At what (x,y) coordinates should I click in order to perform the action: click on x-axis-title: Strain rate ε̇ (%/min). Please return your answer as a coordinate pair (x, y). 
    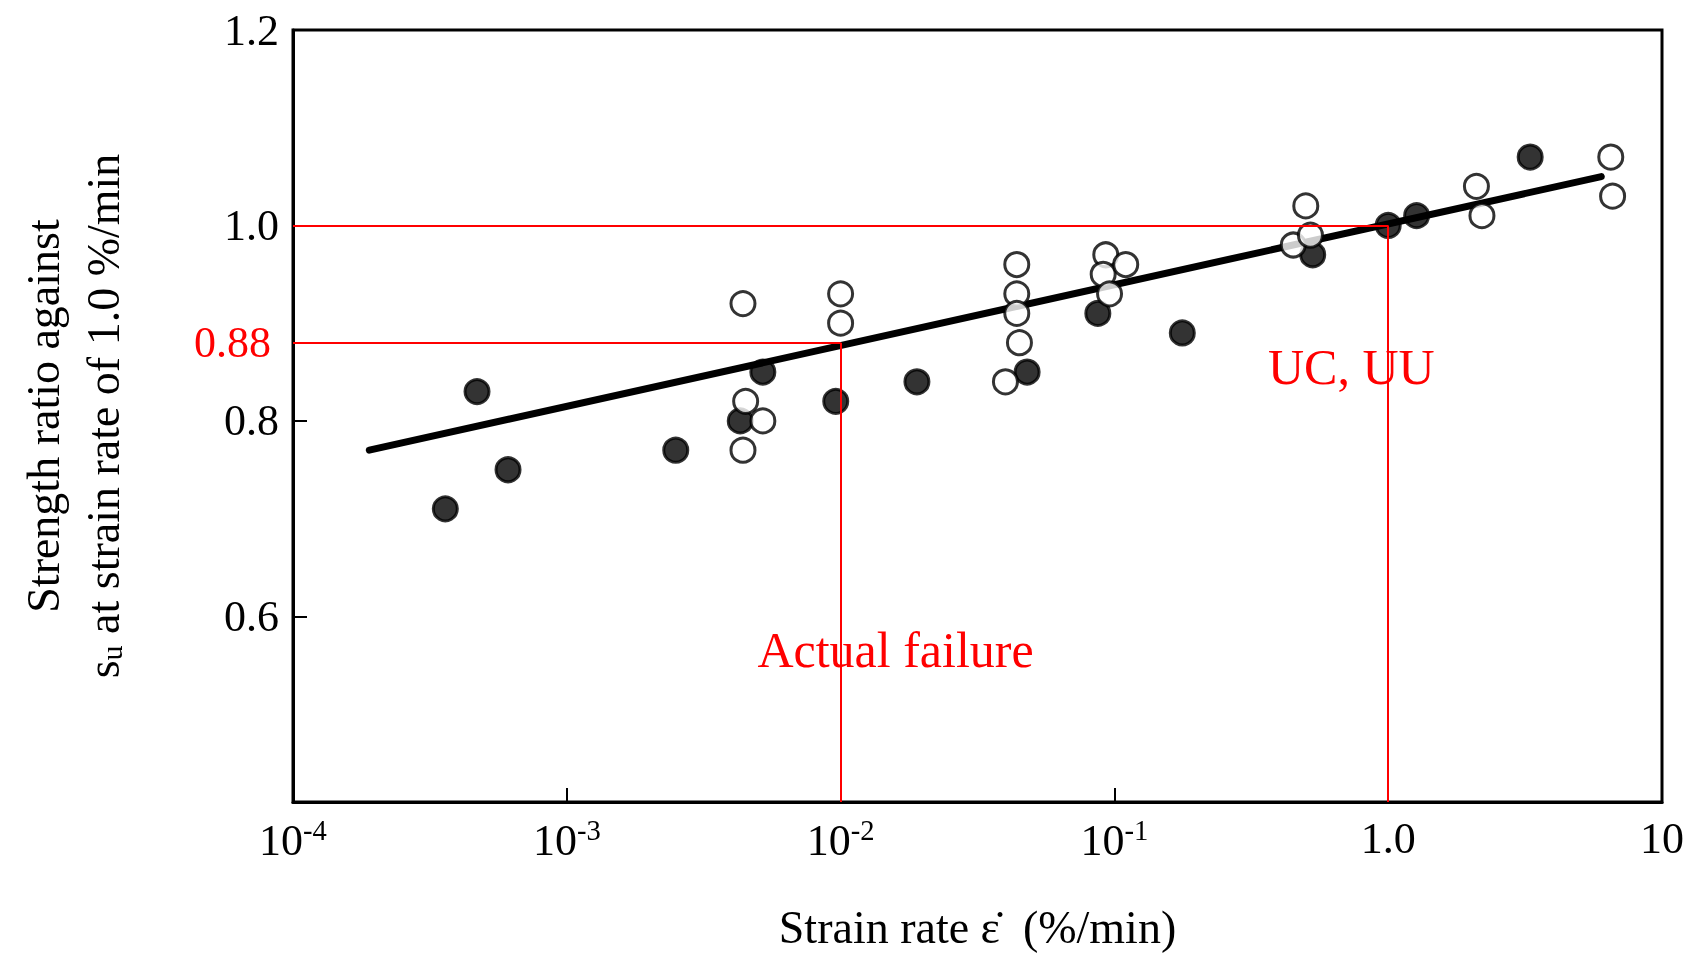
    Looking at the image, I should click on (977, 927).